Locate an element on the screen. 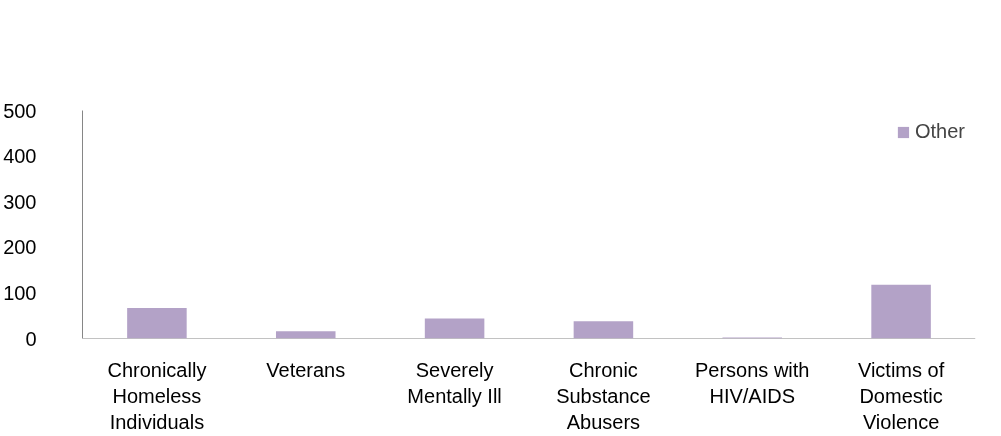  y-tick-label: 0 is located at coordinates (31, 338).